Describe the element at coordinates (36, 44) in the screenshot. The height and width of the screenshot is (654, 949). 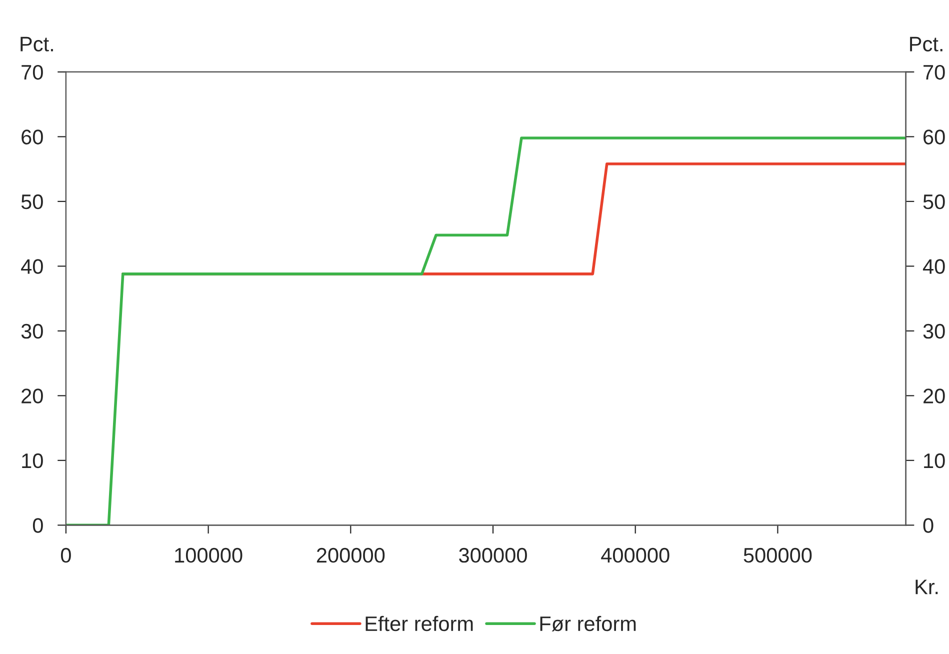
I see `y-axis-title: Pct.` at that location.